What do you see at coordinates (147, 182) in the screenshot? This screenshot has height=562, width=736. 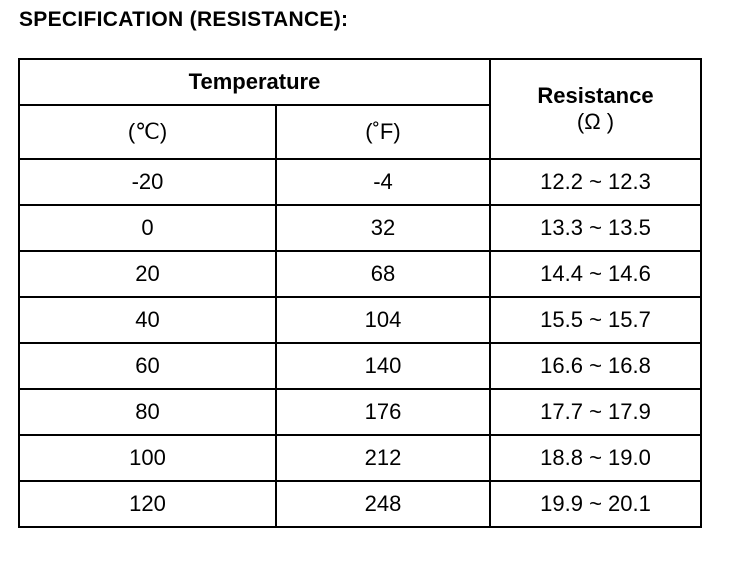 I see `celsius-cell: -20` at bounding box center [147, 182].